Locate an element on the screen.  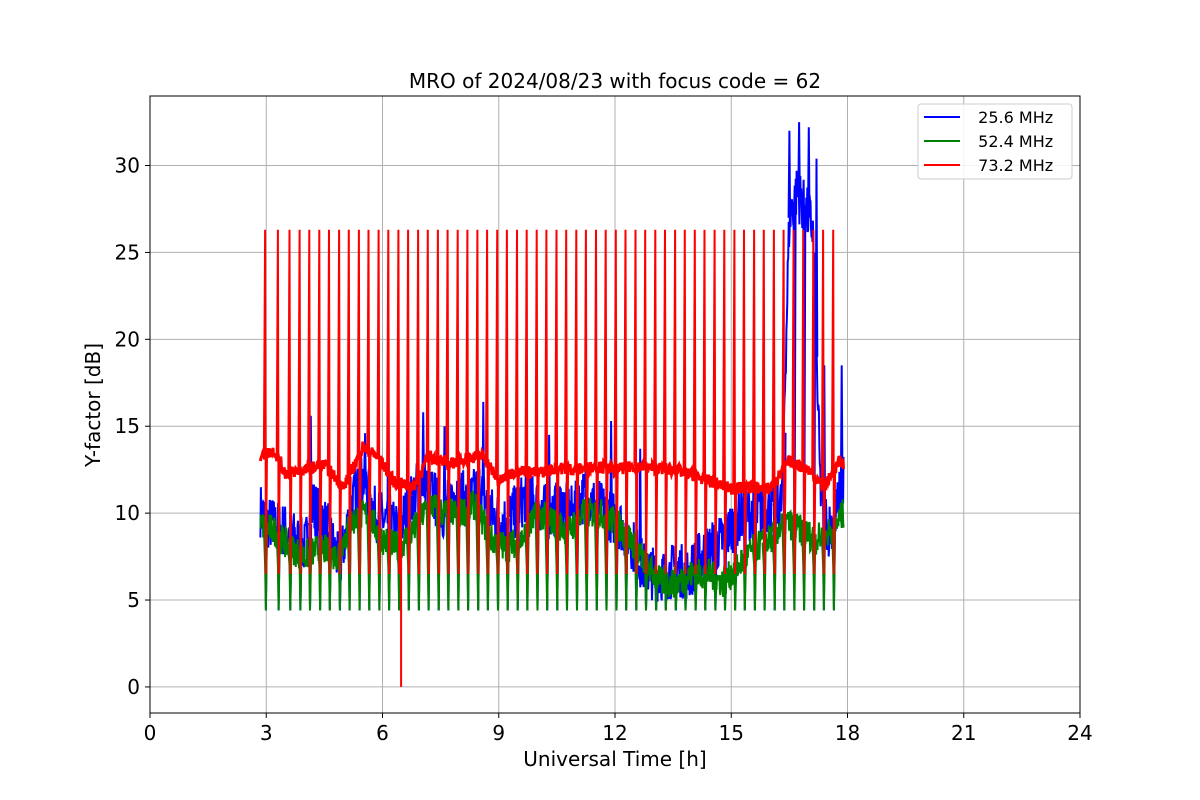
legend-label: 52.4 MHz is located at coordinates (1010, 141).